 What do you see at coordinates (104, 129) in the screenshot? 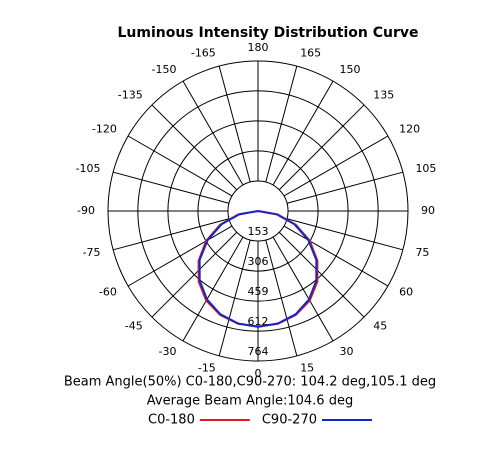
I see `angle-tick-label: -120` at bounding box center [104, 129].